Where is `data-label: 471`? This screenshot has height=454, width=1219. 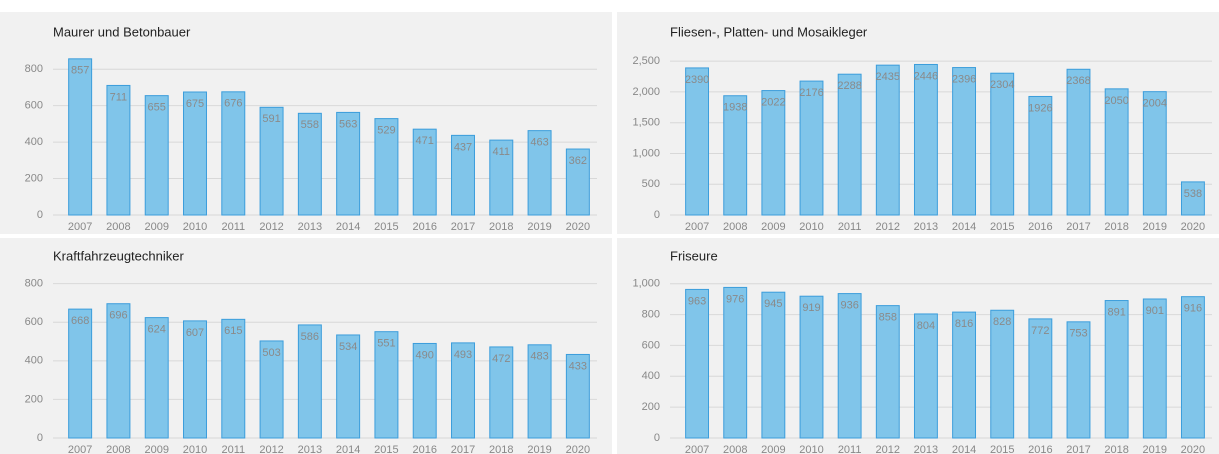 data-label: 471 is located at coordinates (425, 141).